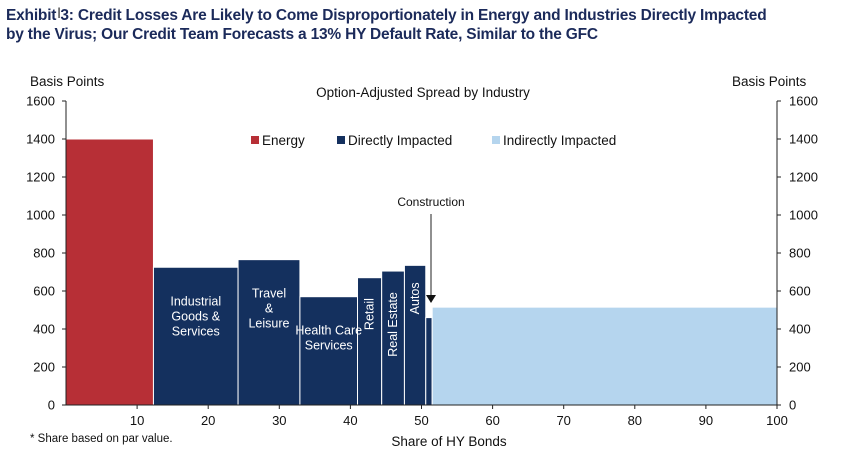 This screenshot has height=455, width=850. I want to click on bar-label-6: Autos, so click(415, 298).